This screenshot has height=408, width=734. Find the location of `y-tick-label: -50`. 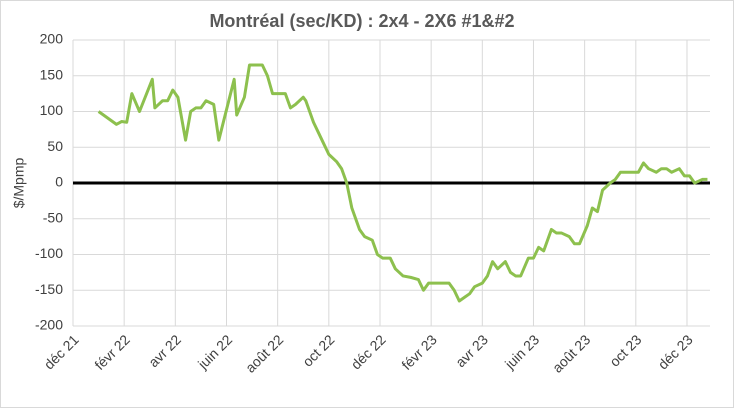

y-tick-label: -50 is located at coordinates (53, 217).